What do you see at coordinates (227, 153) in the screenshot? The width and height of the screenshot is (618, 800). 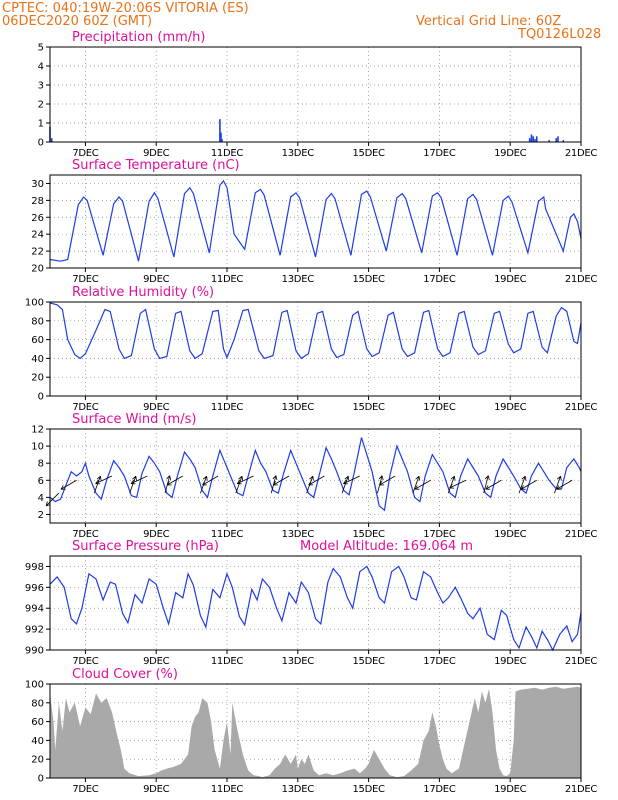 I see `x-tick-label: 11DEC` at bounding box center [227, 153].